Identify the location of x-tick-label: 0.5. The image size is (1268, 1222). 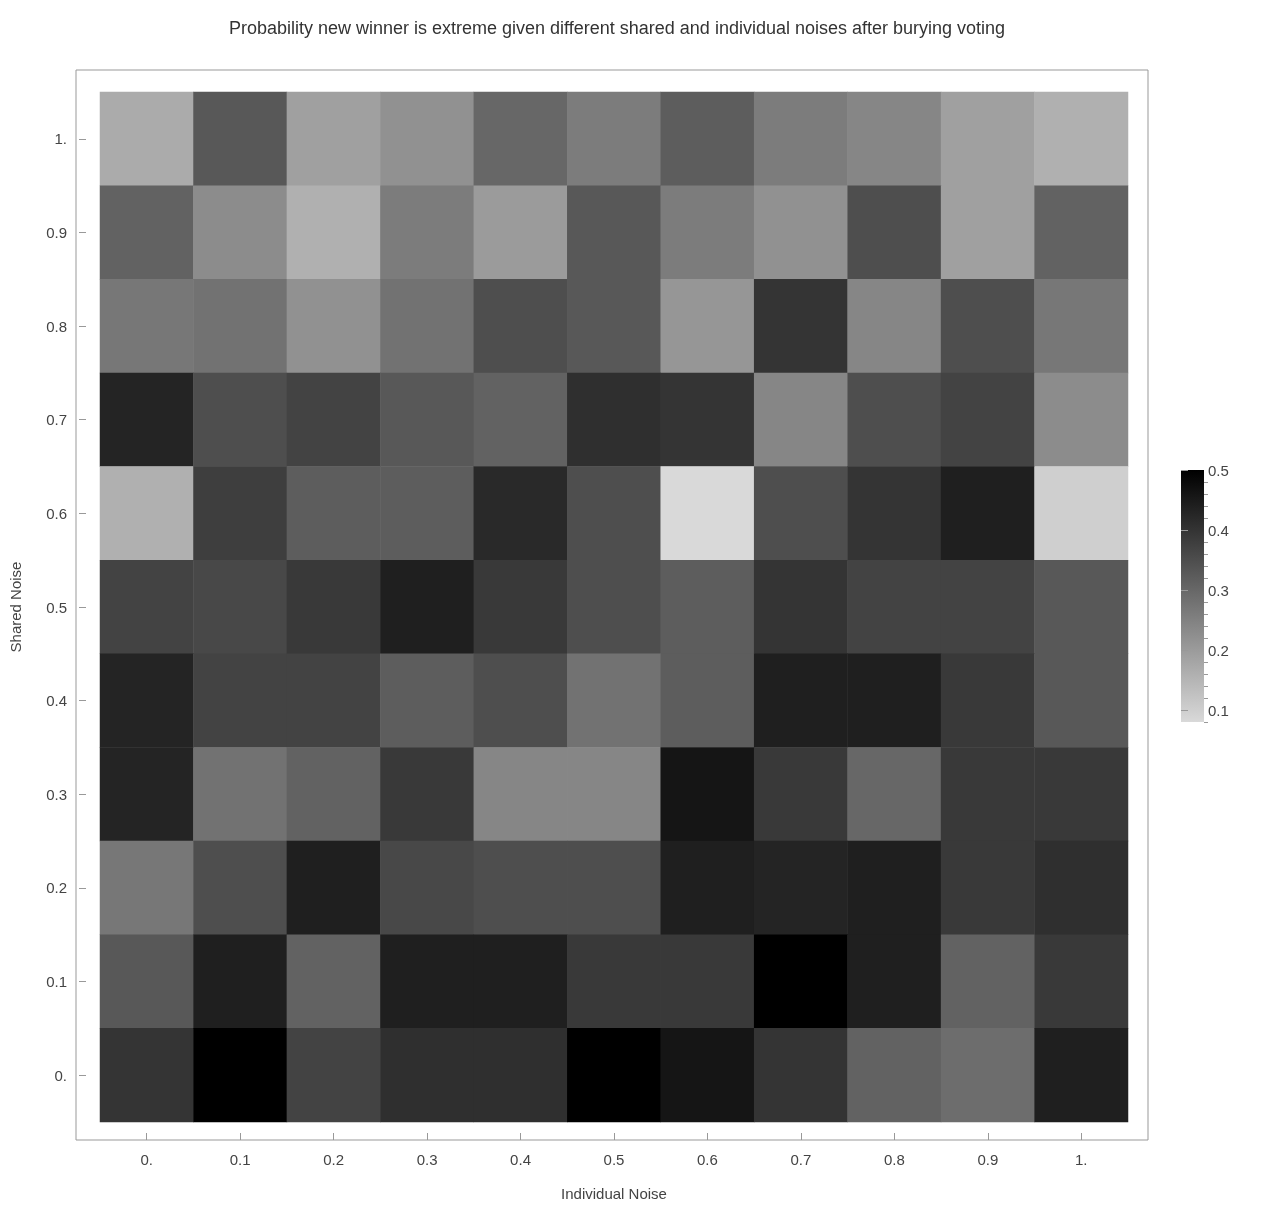
(614, 1159).